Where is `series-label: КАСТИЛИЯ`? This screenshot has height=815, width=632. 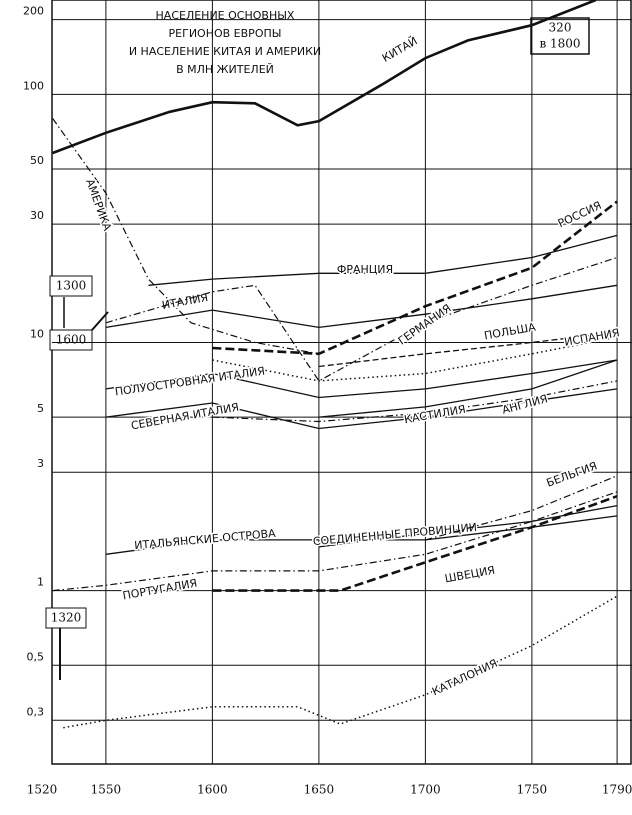 series-label: КАСТИЛИЯ is located at coordinates (434, 415).